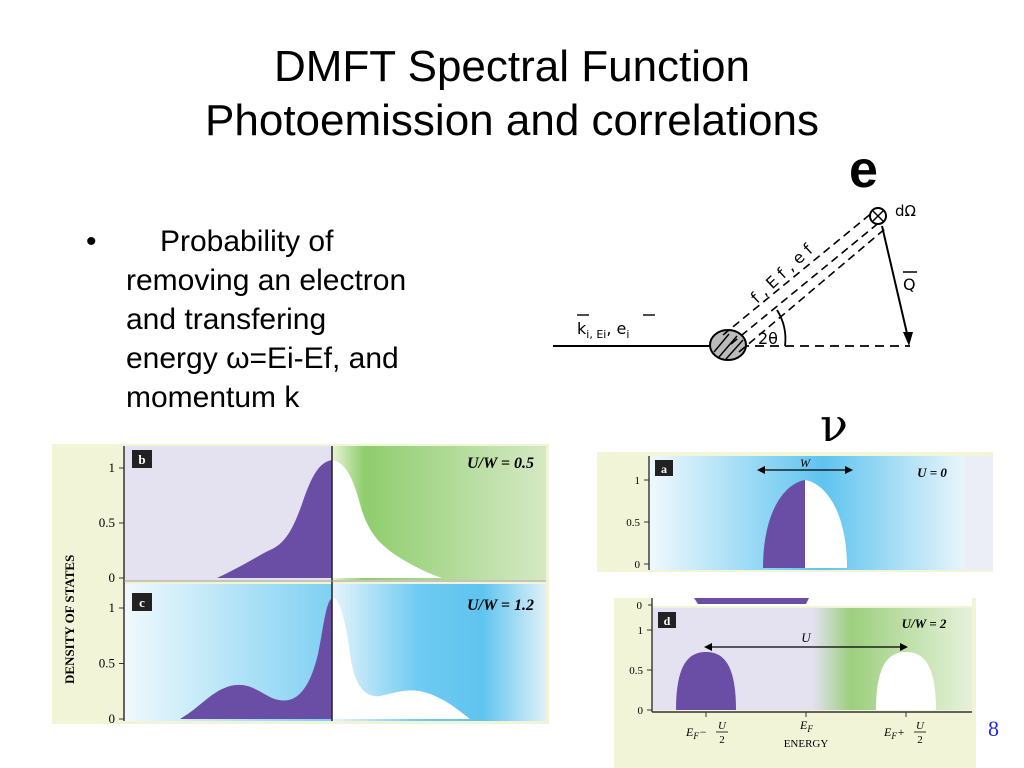  I want to click on d-omega-label: dΩ, so click(905, 211).